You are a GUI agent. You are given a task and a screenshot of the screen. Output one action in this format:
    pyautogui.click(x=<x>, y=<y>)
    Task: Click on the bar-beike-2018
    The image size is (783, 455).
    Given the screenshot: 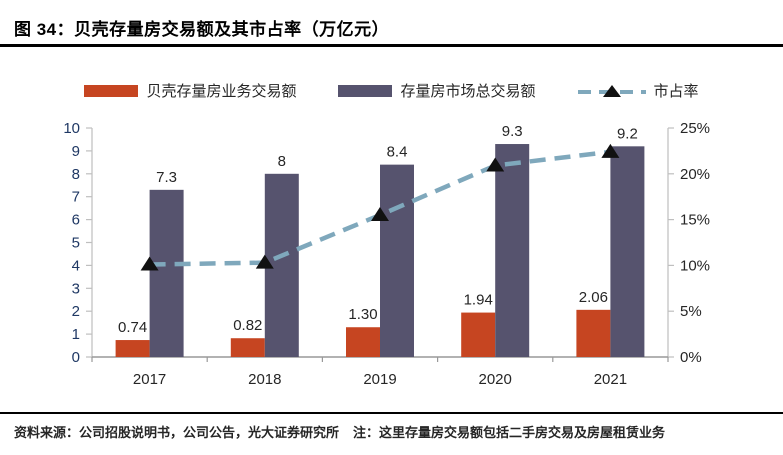 What is the action you would take?
    pyautogui.click(x=247, y=347)
    